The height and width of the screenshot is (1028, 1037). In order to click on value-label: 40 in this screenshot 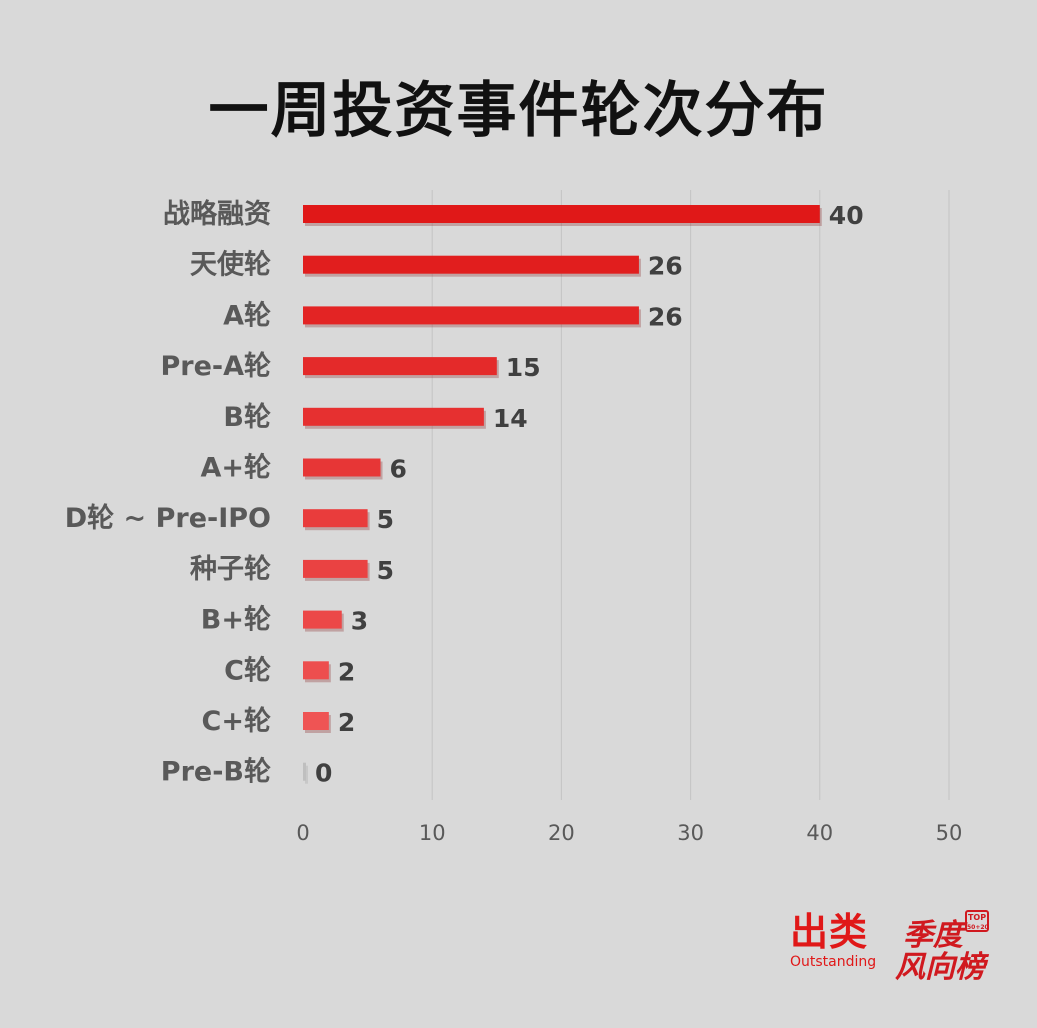, I will do `click(846, 215)`.